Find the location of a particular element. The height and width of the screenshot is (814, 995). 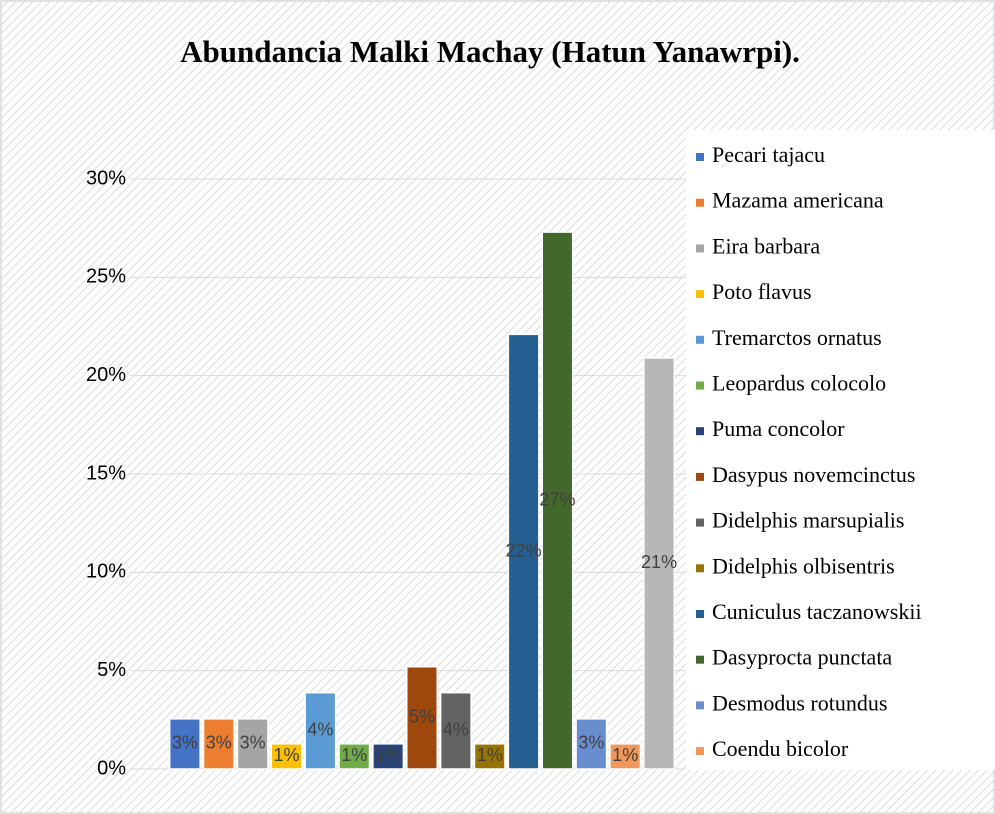

y-tick-label: 10% is located at coordinates (106, 572).